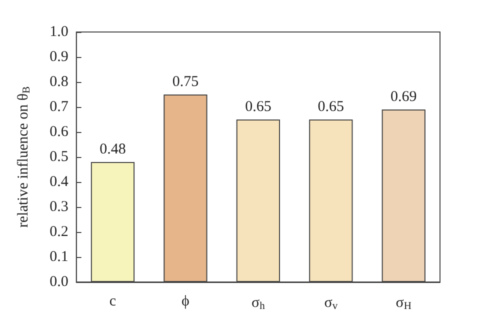 The height and width of the screenshot is (334, 500). Describe the element at coordinates (59, 232) in the screenshot. I see `y-tick-label: 0.2` at that location.